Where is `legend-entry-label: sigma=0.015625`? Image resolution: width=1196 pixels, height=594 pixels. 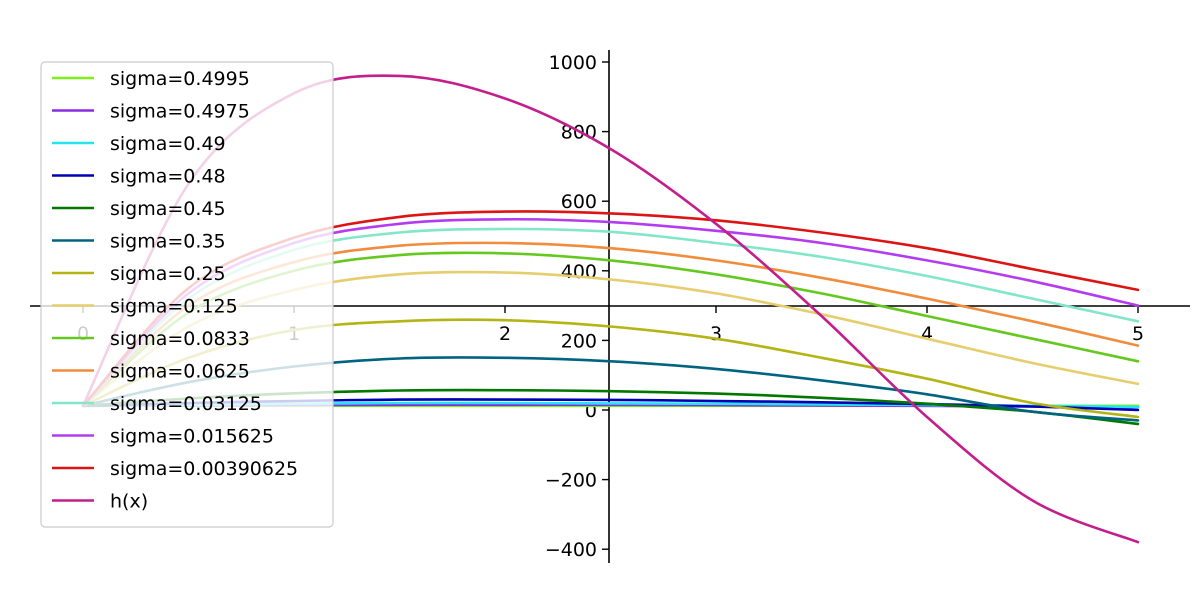
legend-entry-label: sigma=0.015625 is located at coordinates (192, 437).